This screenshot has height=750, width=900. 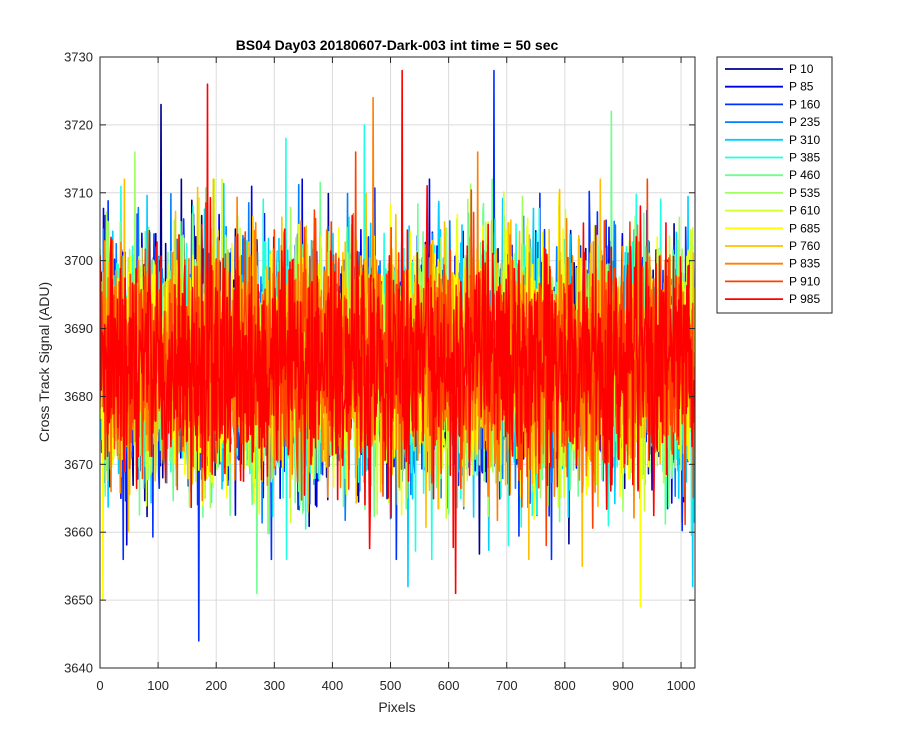 I want to click on x-tick-label: 600, so click(x=449, y=685).